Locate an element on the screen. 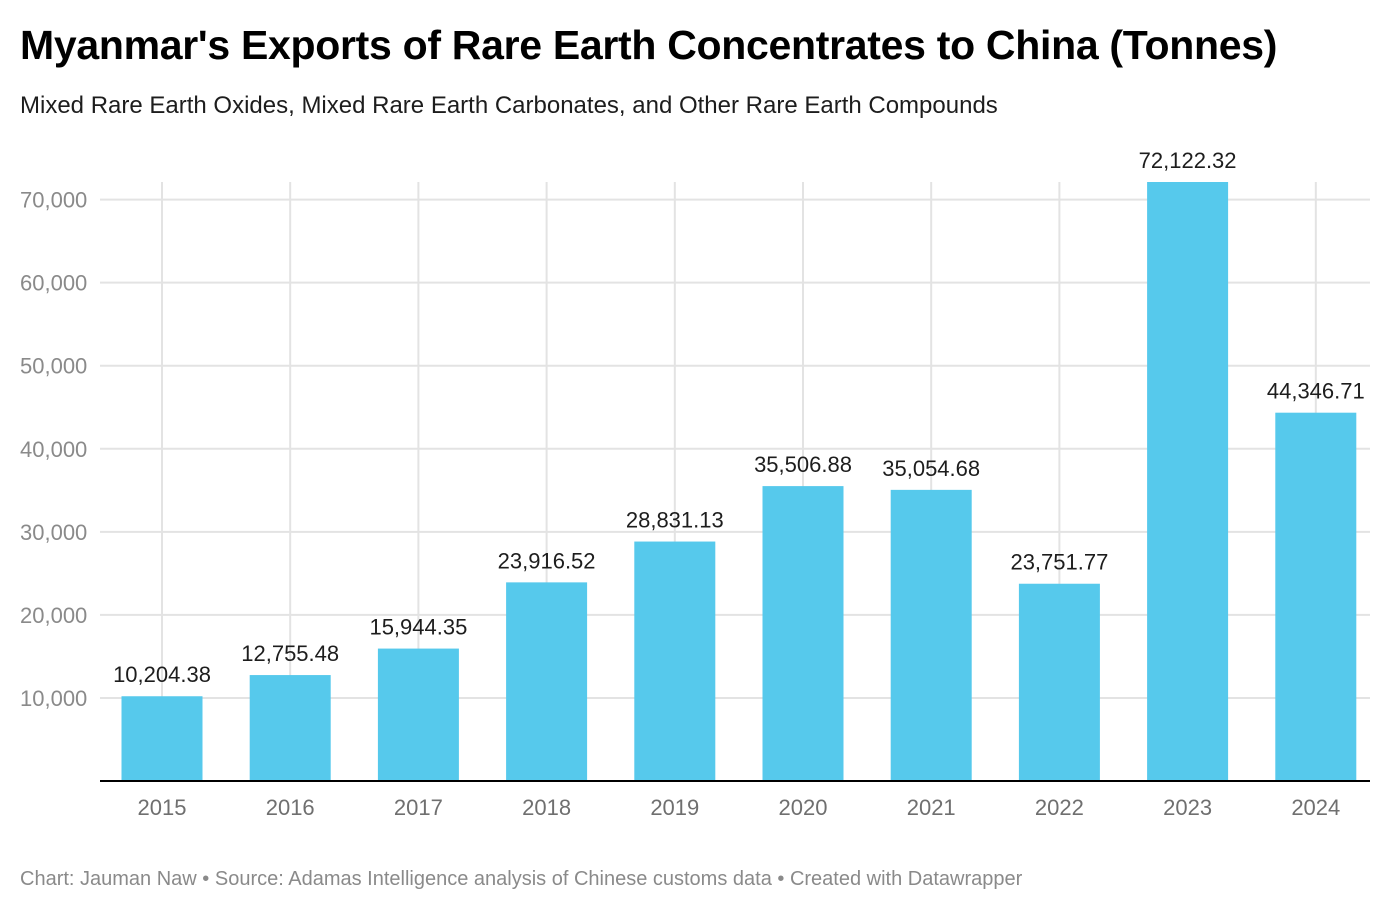  y-tick-label: 70,000 is located at coordinates (53, 200).